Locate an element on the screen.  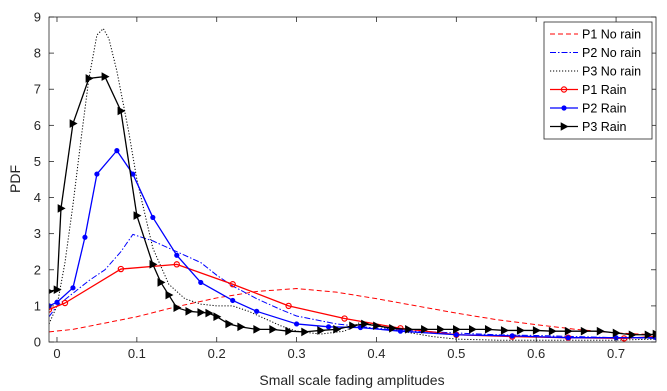
legend-item-p3-rain: P3 Rain is located at coordinates (588, 127).